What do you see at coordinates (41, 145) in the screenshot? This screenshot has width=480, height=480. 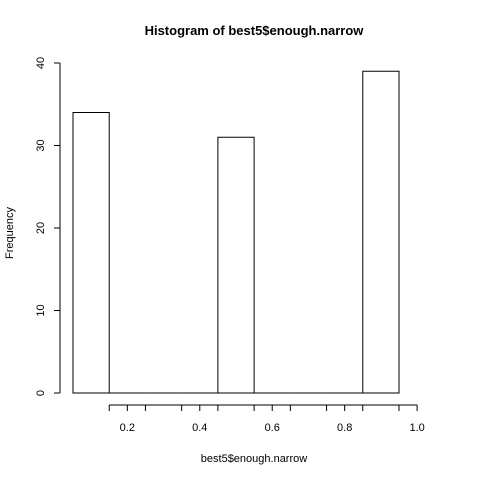 I see `y-tick-label: 30` at bounding box center [41, 145].